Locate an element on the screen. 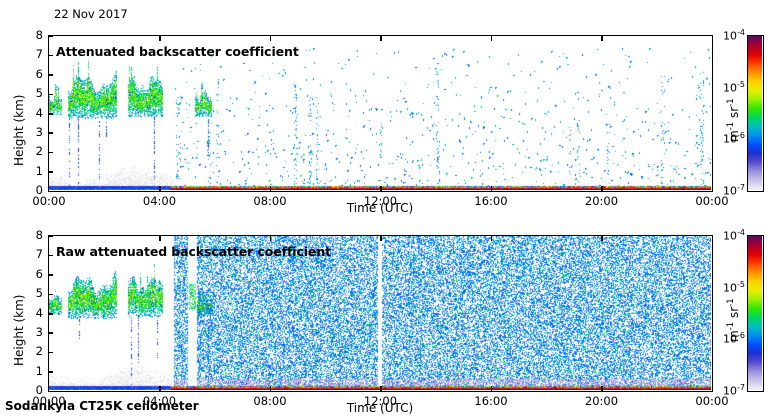 The width and height of the screenshot is (780, 420). x-axis-label-top: Time (UTC) is located at coordinates (380, 208).